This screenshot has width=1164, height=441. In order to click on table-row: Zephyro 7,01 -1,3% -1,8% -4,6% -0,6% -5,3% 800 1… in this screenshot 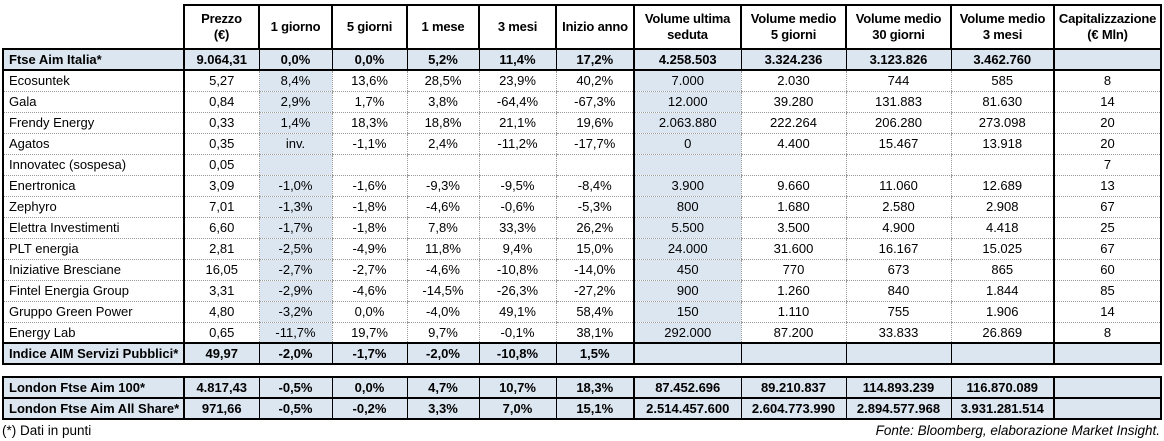, I will do `click(582, 206)`.